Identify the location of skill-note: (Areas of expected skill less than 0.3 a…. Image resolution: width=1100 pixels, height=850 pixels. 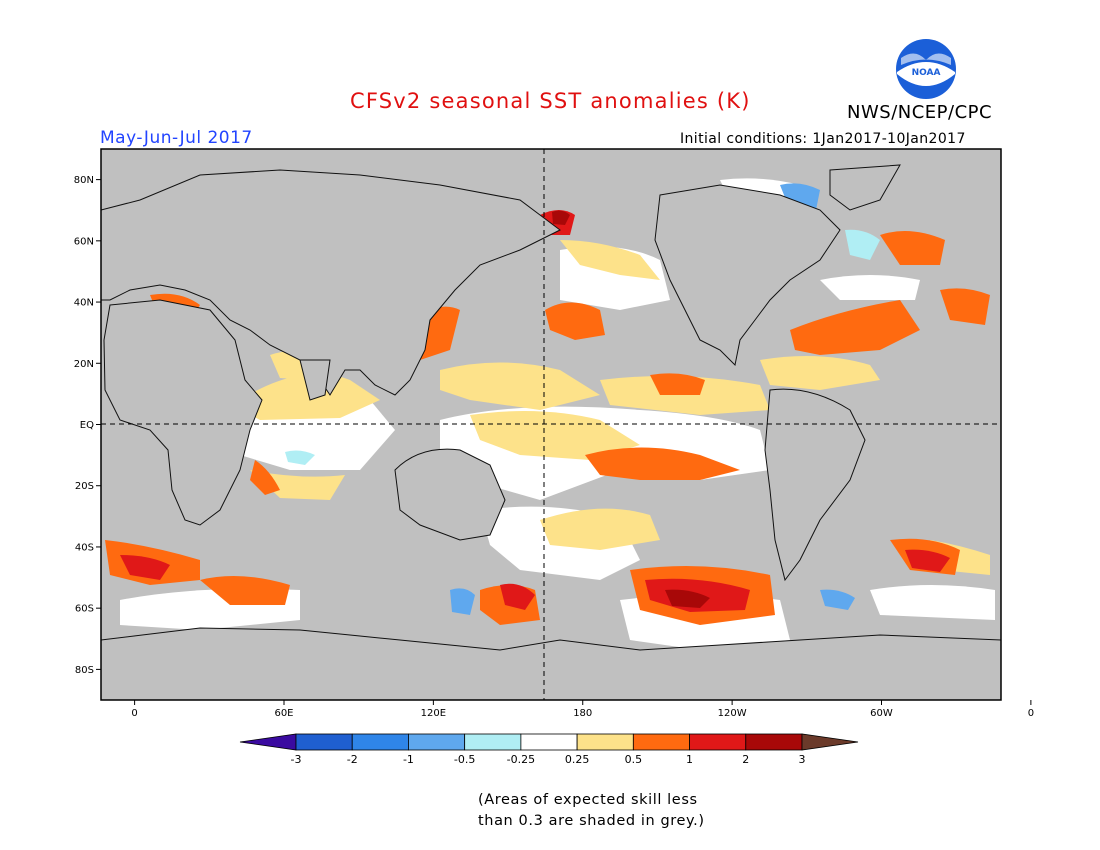
(591, 811).